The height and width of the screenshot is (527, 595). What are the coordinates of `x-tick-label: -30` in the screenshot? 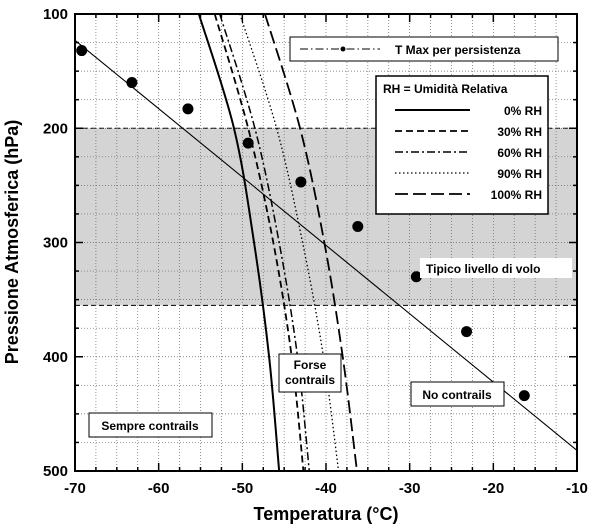 It's located at (410, 488).